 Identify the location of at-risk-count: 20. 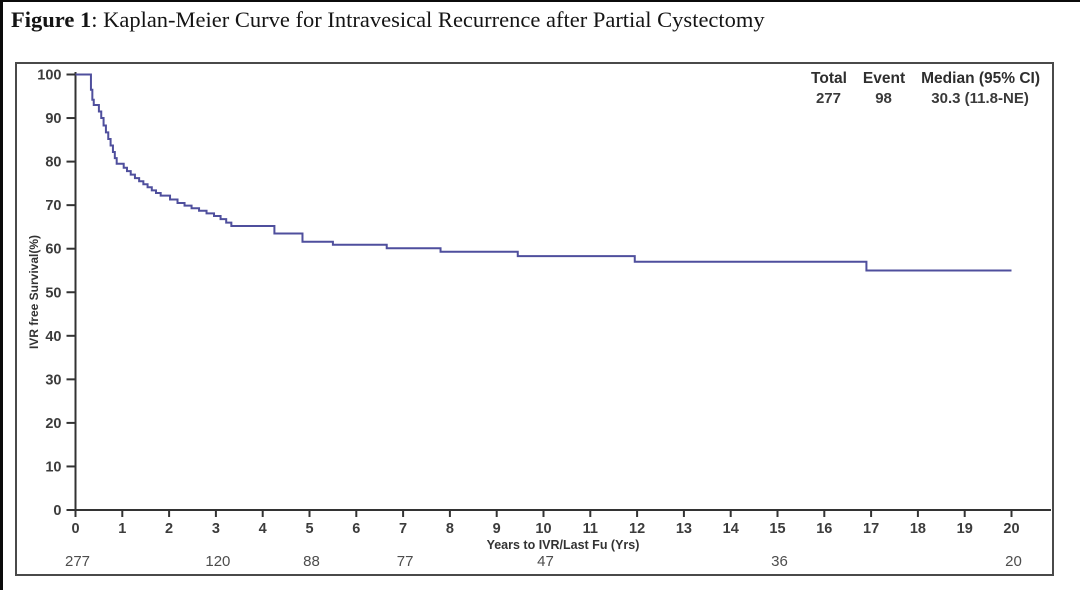
(1013, 561).